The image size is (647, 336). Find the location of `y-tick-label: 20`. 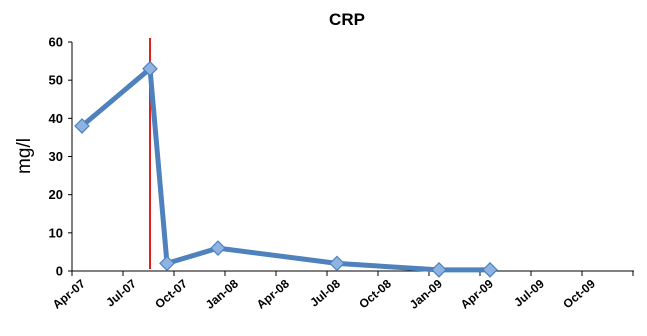

y-tick-label: 20 is located at coordinates (56, 194).